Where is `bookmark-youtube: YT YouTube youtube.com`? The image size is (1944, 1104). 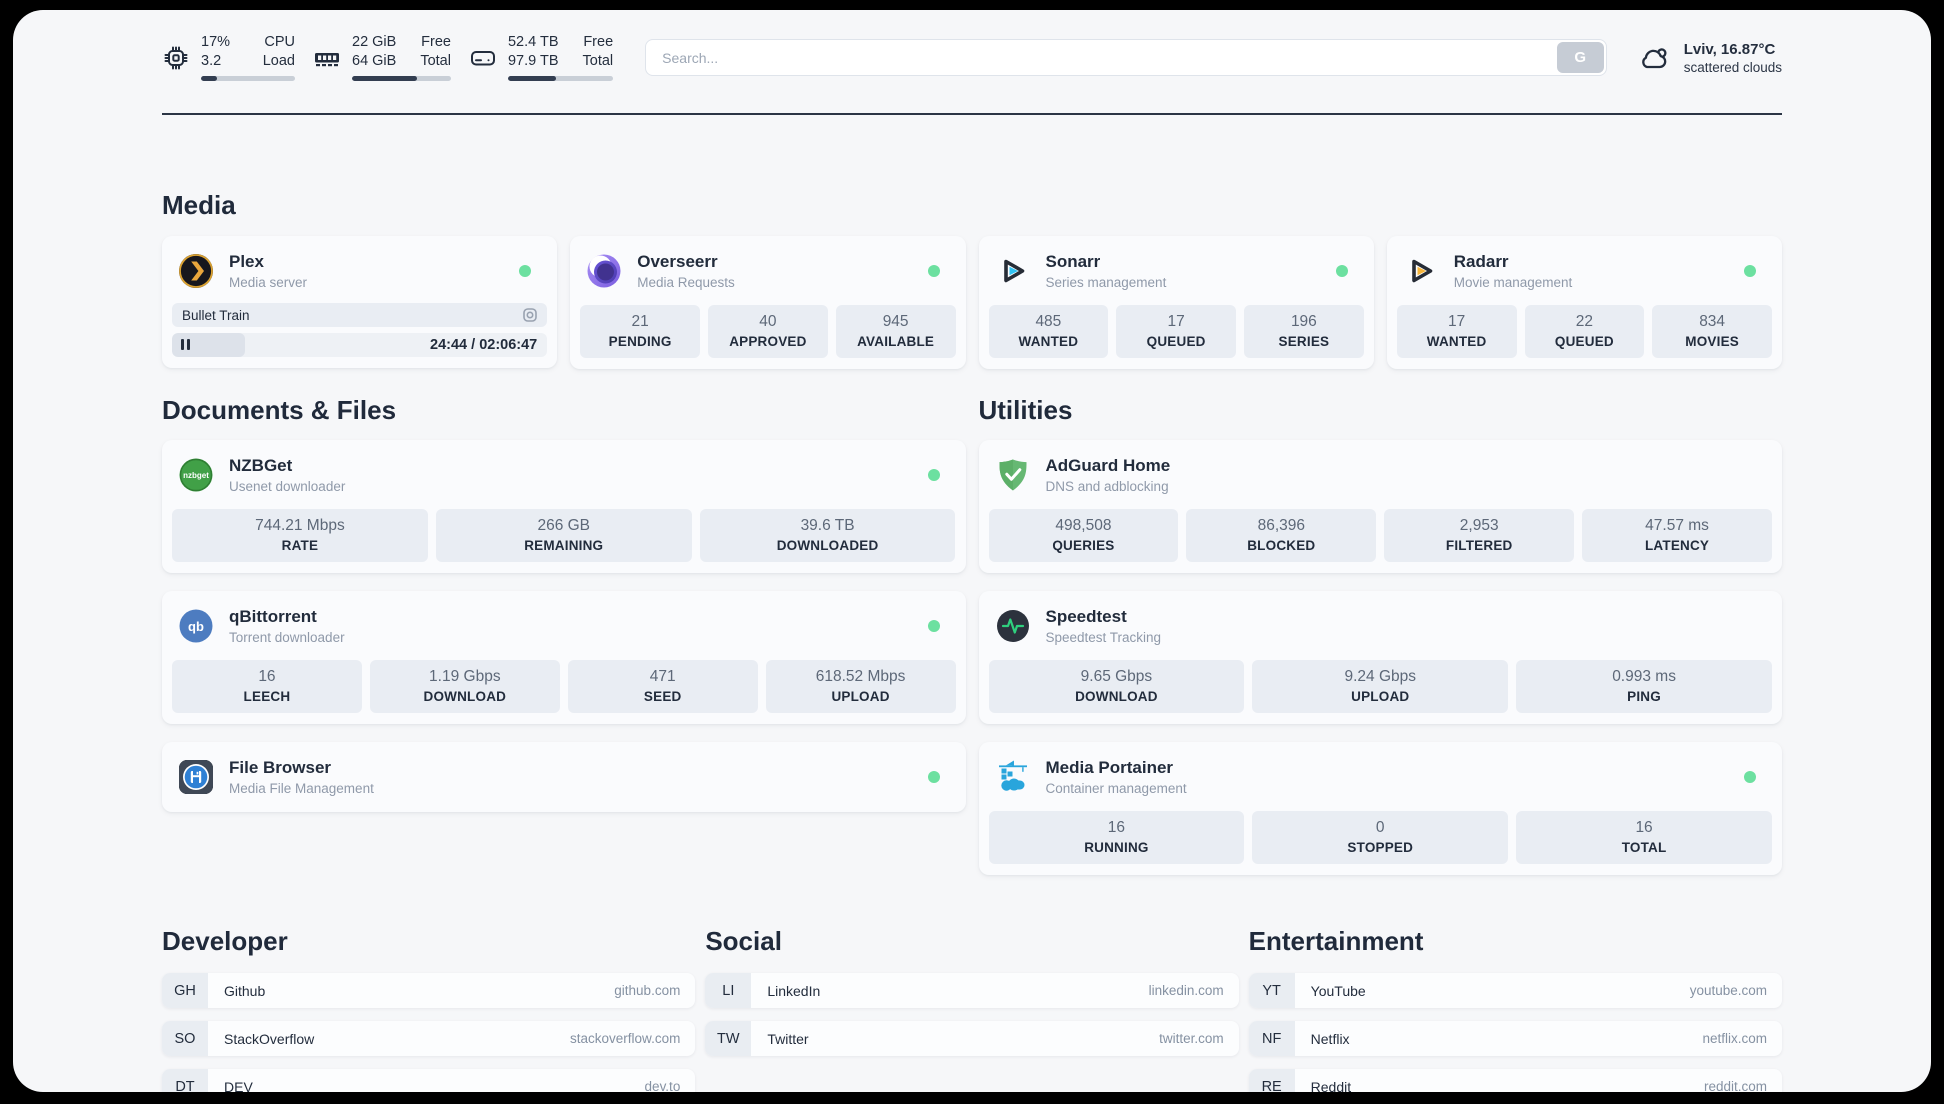
bookmark-youtube: YT YouTube youtube.com is located at coordinates (1515, 990).